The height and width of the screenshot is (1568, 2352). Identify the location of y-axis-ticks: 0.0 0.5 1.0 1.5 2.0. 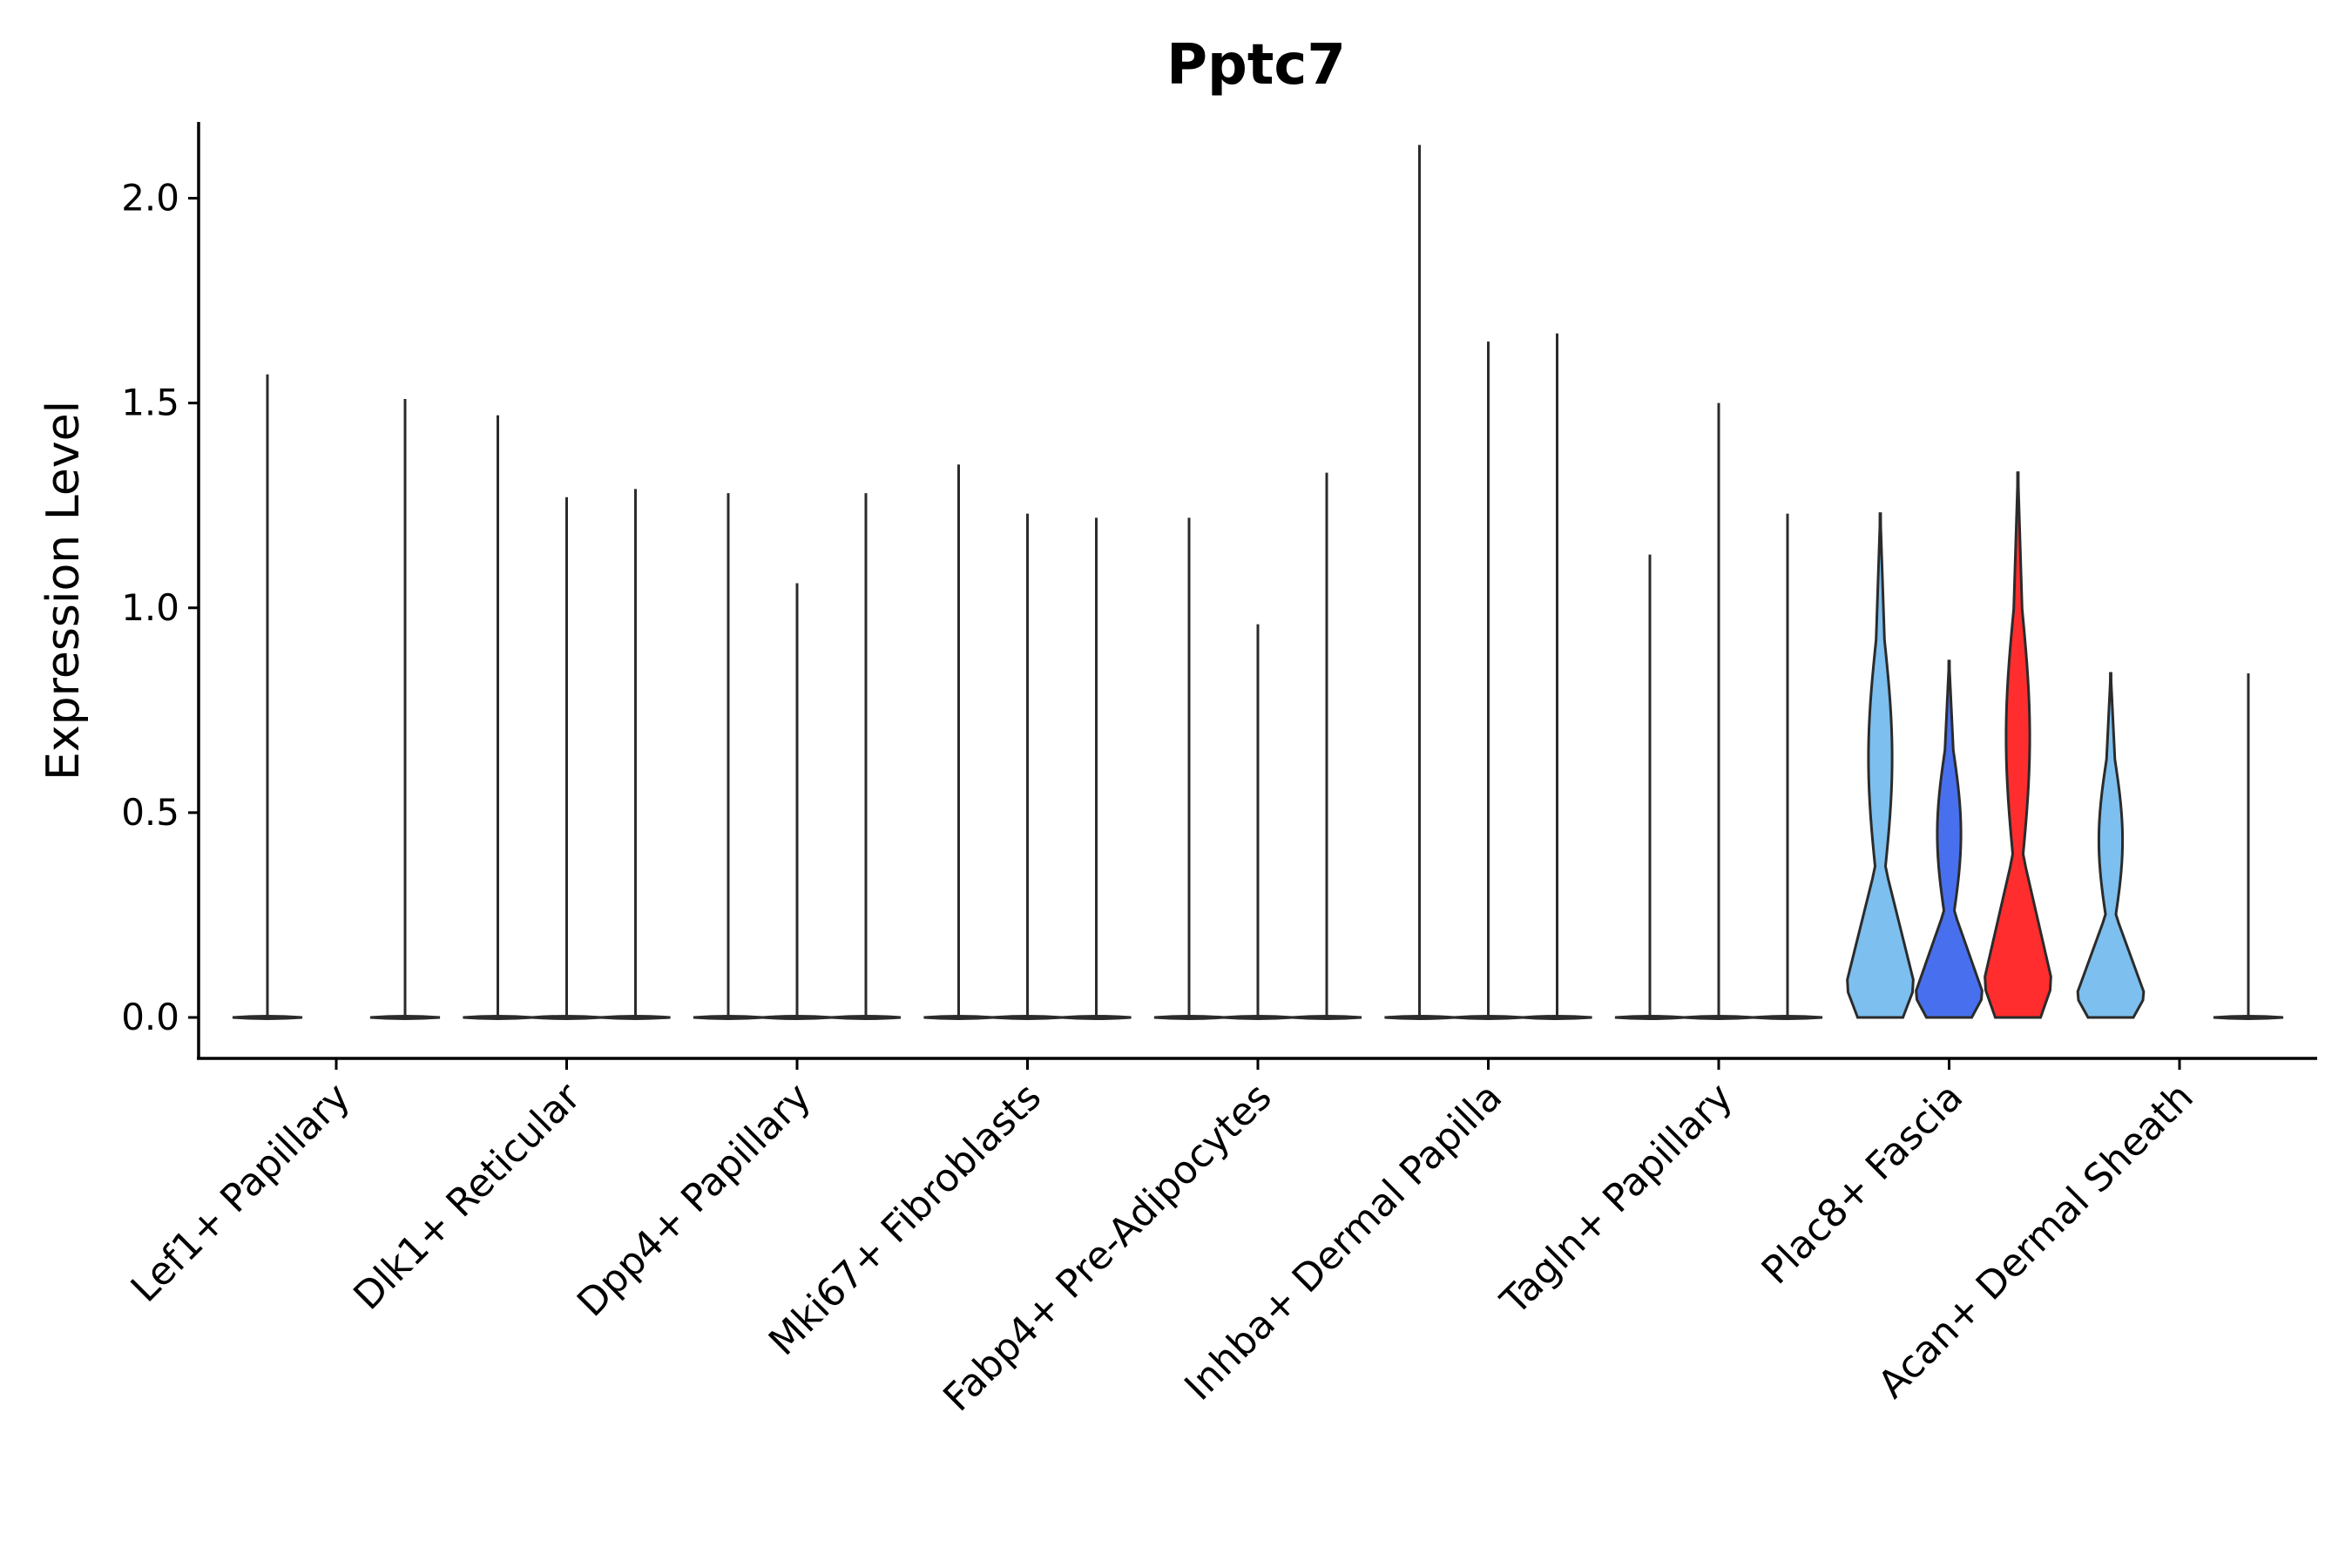
(160, 608).